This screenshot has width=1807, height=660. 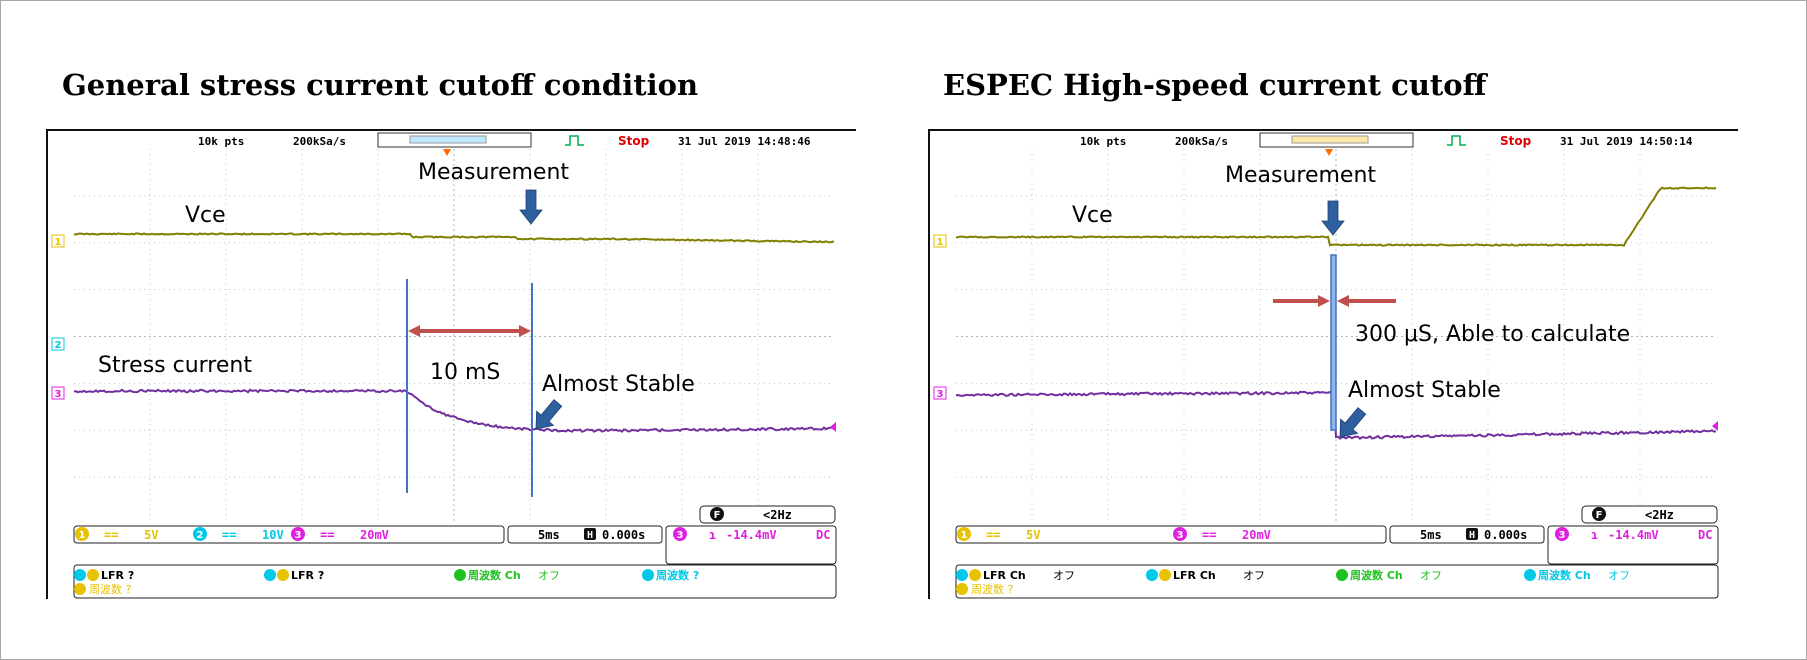 I want to click on channel-3-badge-label: 3, so click(x=1180, y=535).